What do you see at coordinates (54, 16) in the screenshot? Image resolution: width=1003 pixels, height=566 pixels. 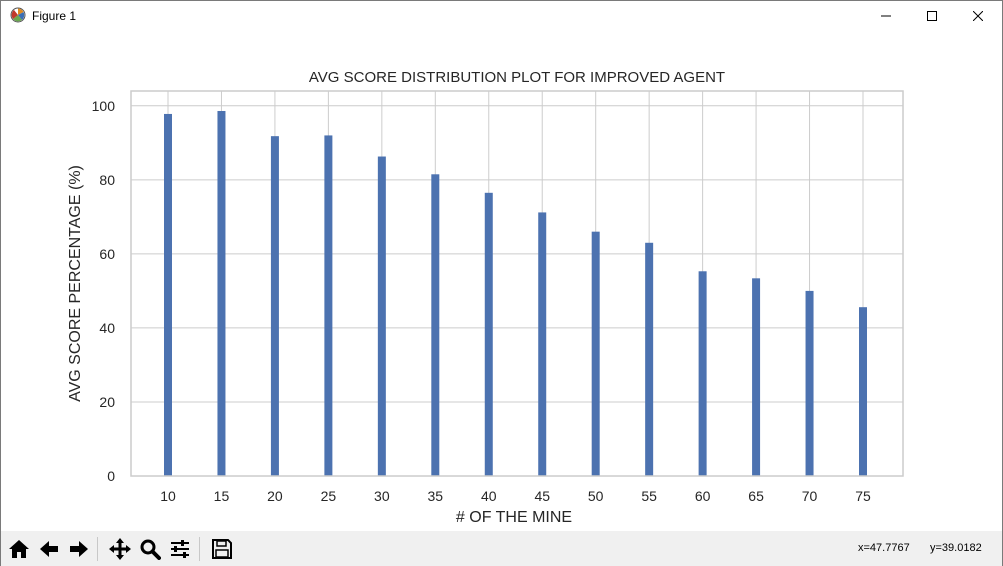 I see `window-title: Figure 1` at bounding box center [54, 16].